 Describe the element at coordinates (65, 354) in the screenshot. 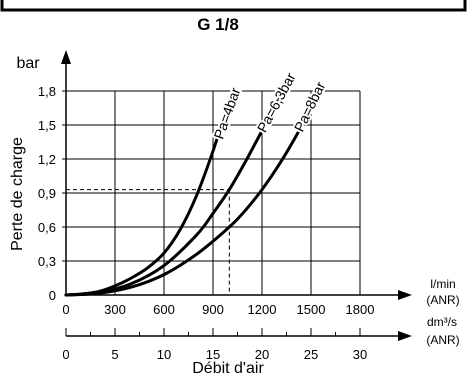

I see `x2-tick-label: 0` at that location.